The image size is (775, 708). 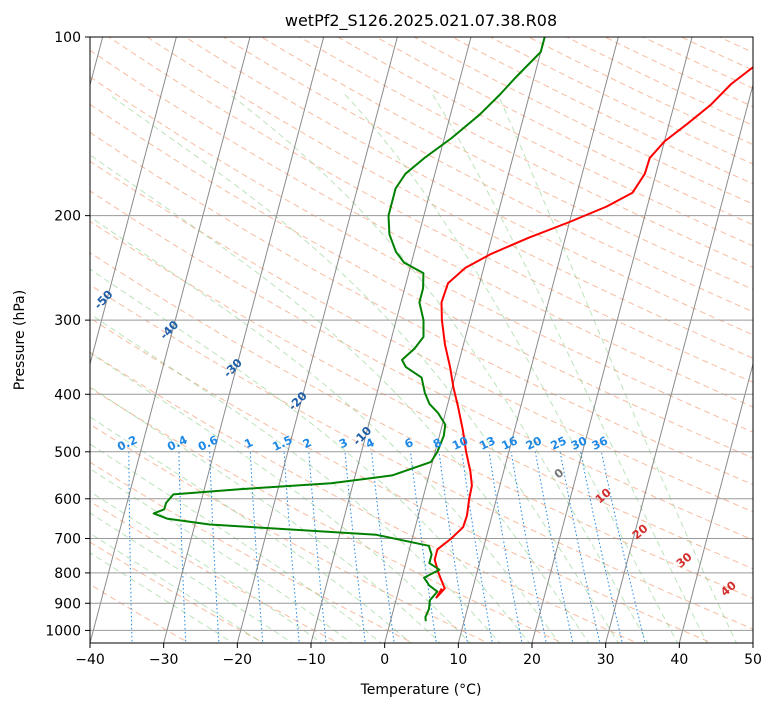 I want to click on y-tick-label: 300, so click(x=67, y=321).